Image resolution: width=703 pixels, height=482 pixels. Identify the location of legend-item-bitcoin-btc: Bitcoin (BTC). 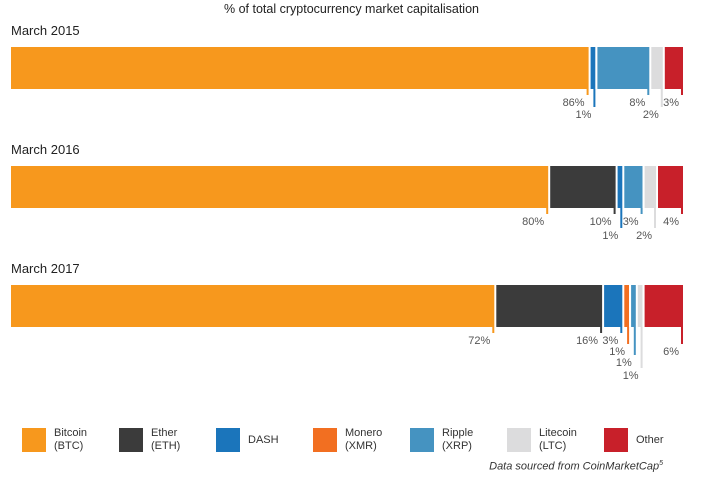
(70, 440).